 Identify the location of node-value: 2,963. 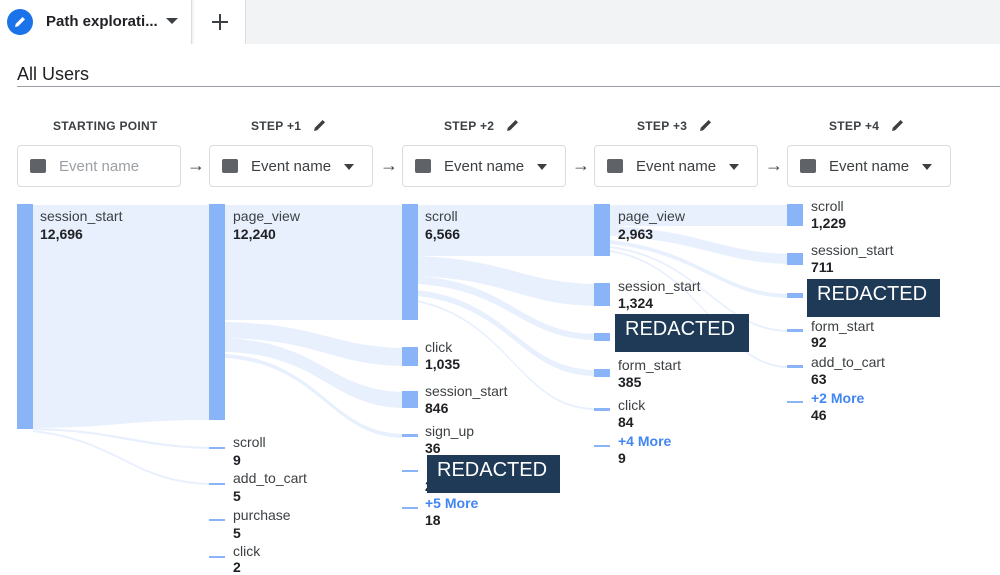
(636, 234).